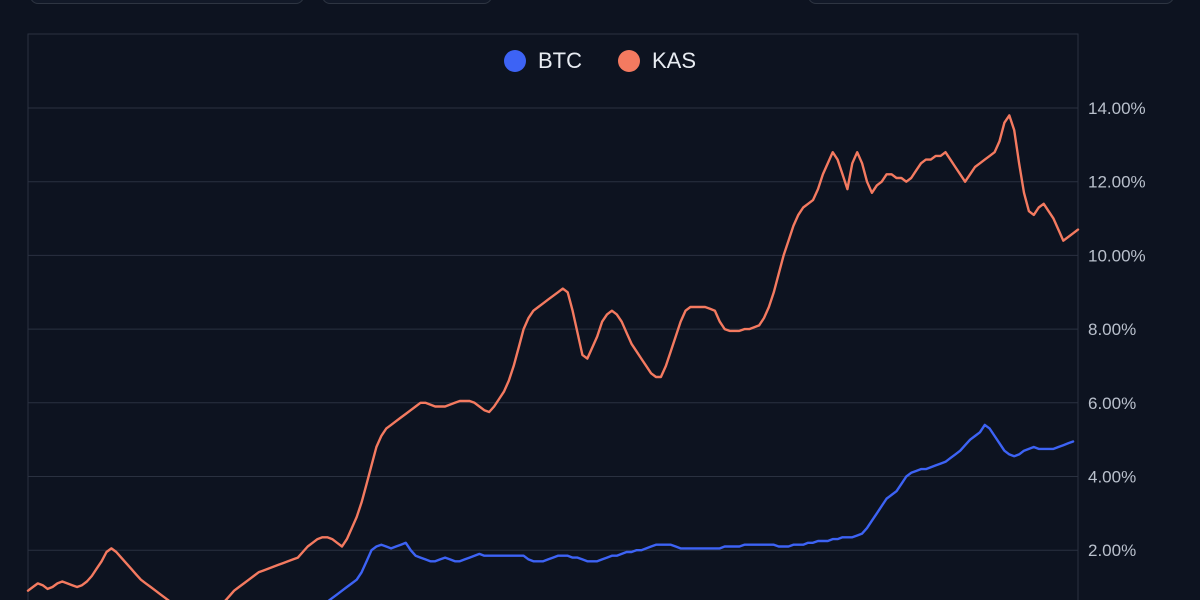 Image resolution: width=1200 pixels, height=600 pixels. What do you see at coordinates (1112, 477) in the screenshot?
I see `y-tick-label: 4.00%` at bounding box center [1112, 477].